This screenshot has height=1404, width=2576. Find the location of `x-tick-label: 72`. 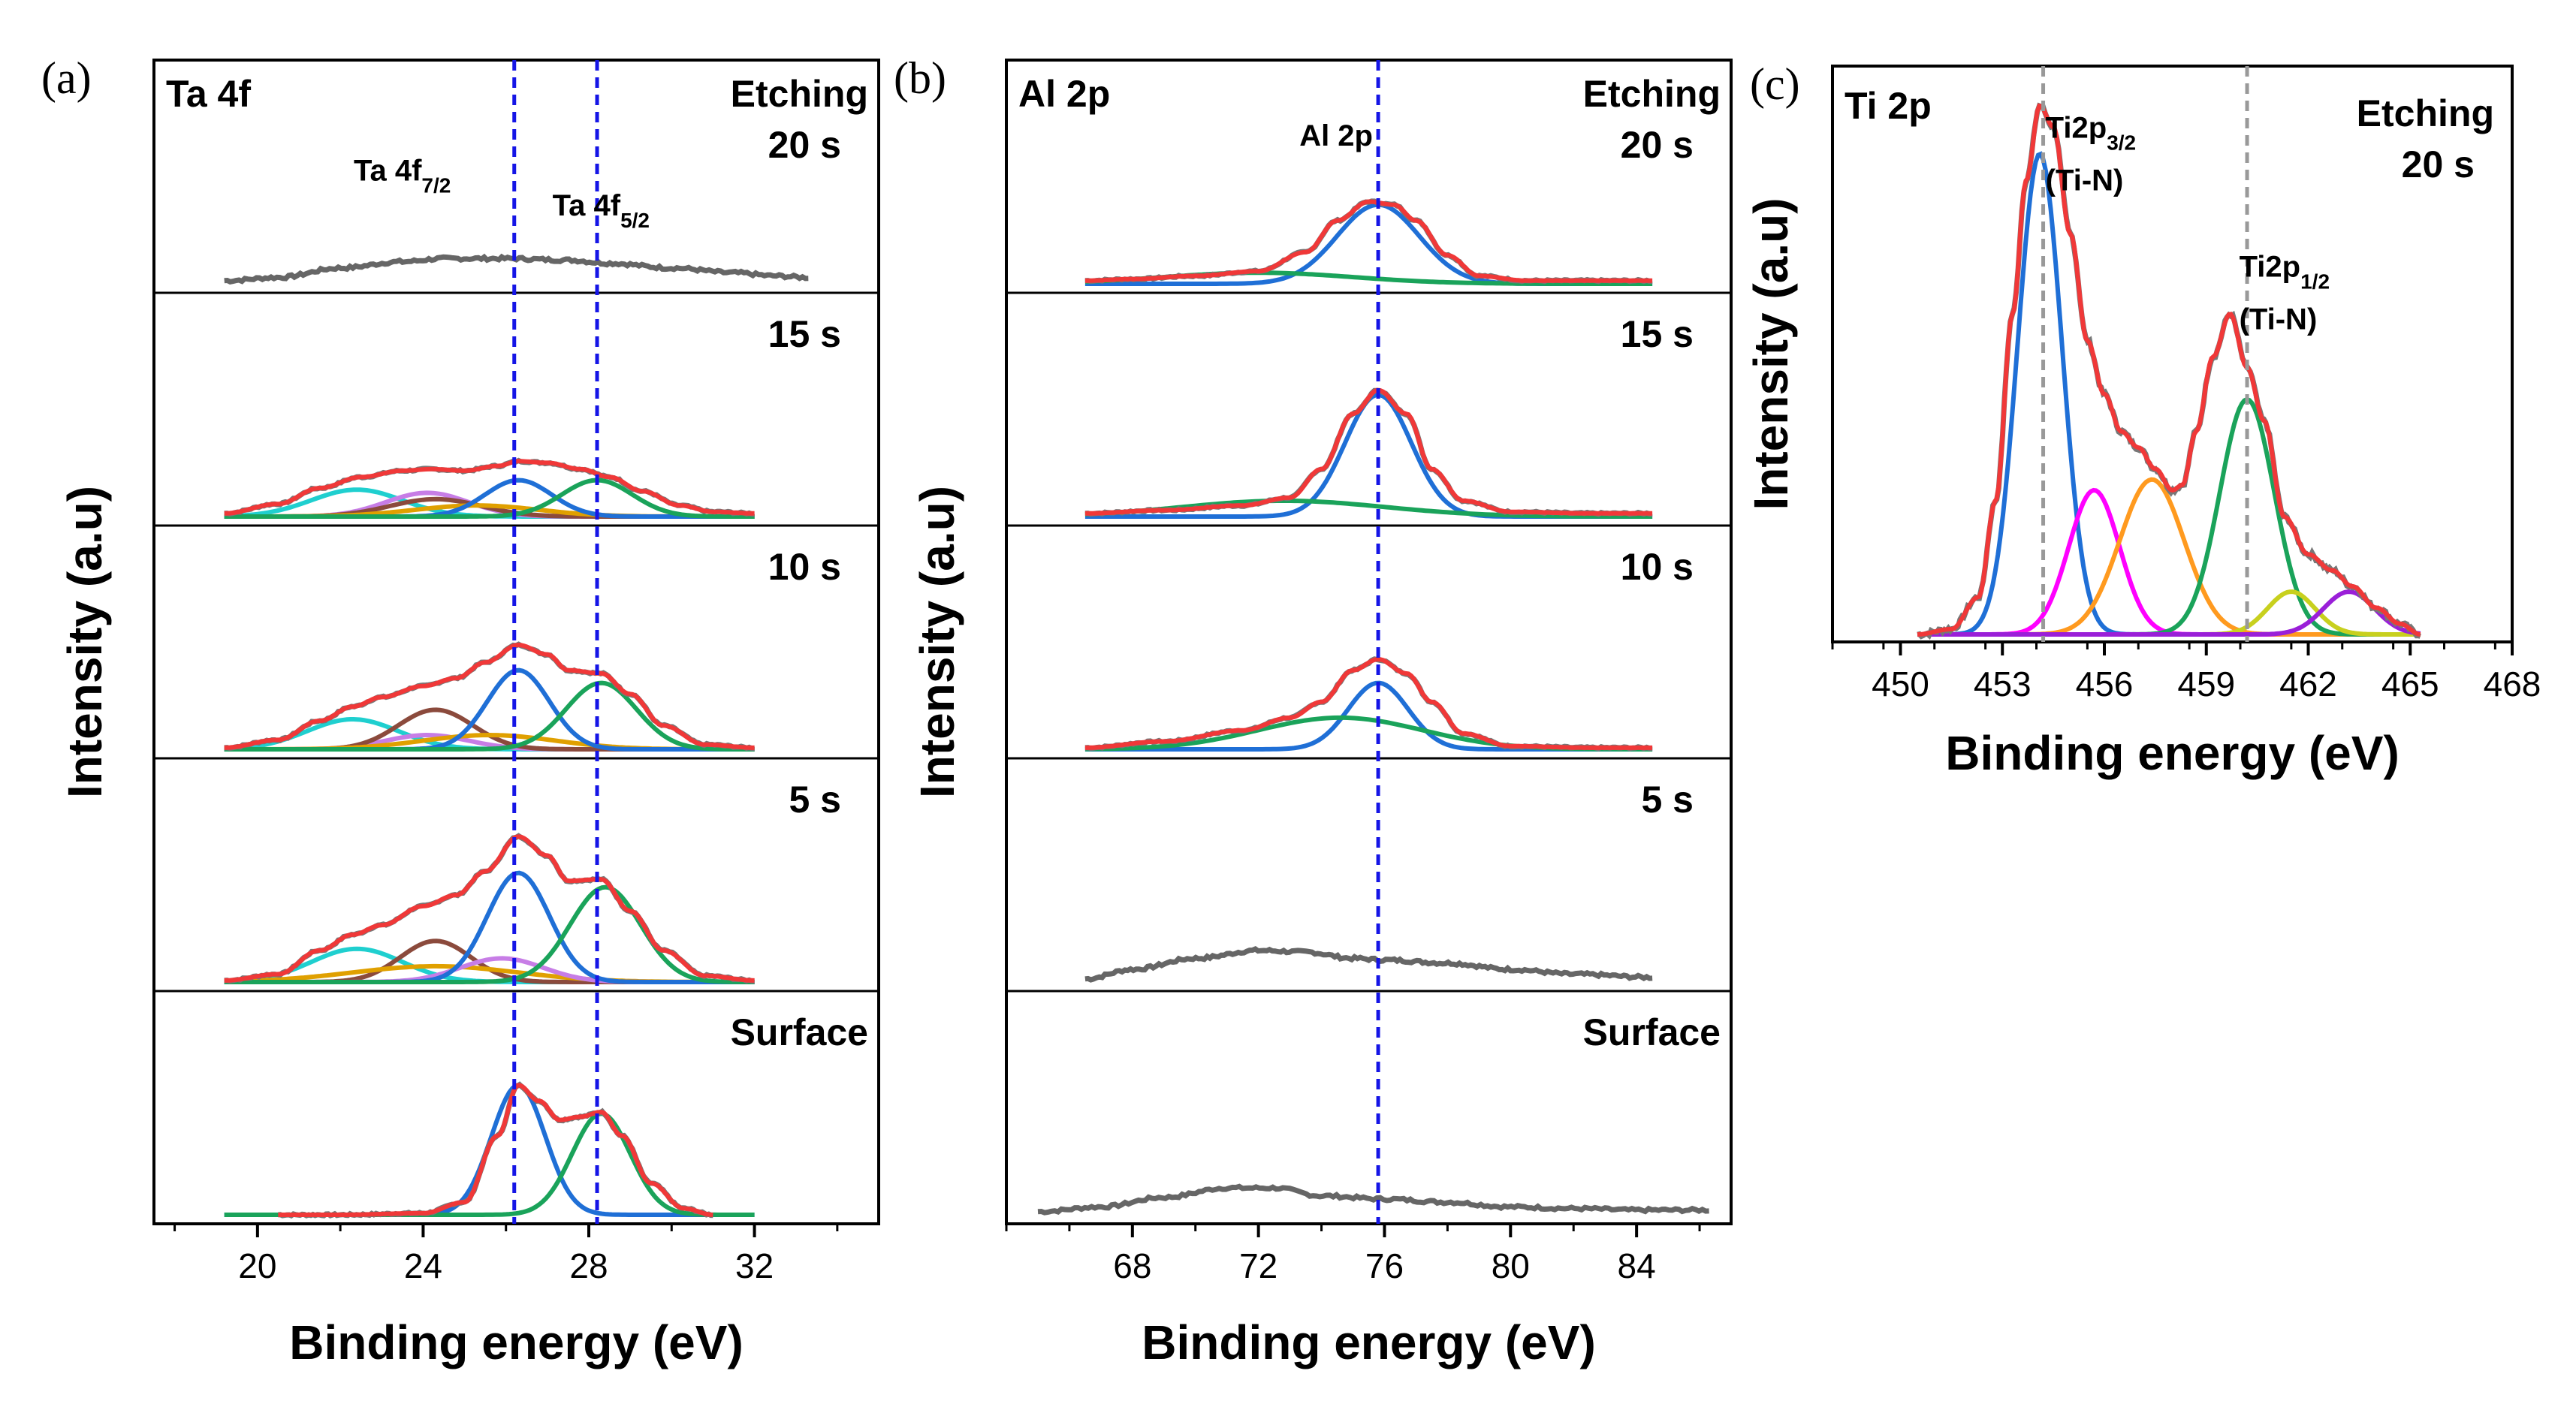

x-tick-label: 72 is located at coordinates (1258, 1265).